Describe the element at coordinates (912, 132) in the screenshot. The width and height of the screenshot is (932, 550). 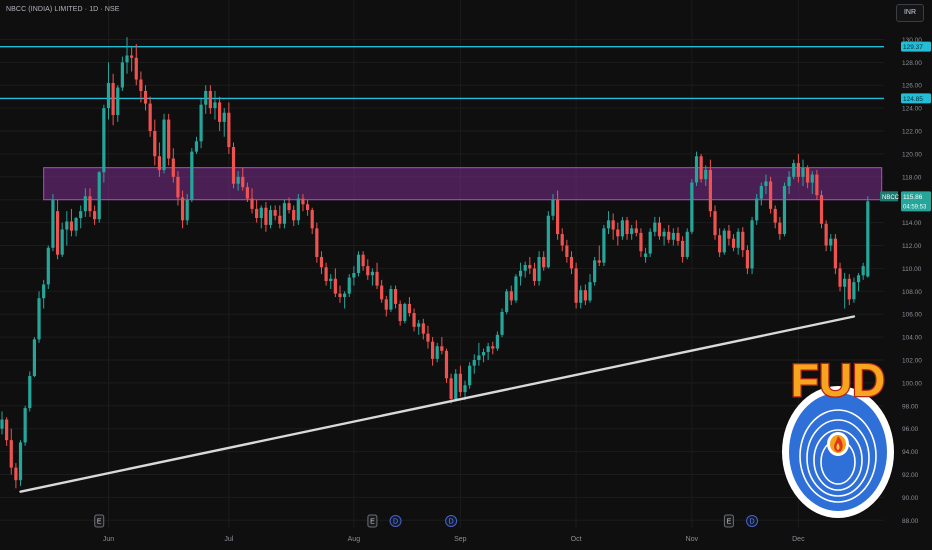
I see `y-tick-label: 122.00` at that location.